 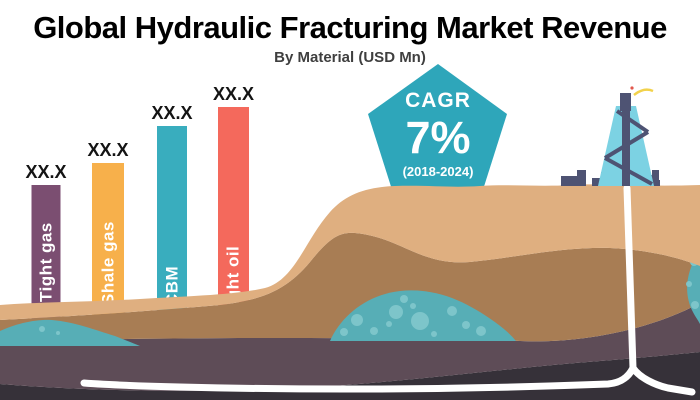 What do you see at coordinates (438, 171) in the screenshot?
I see `cagr-period: (2018-2024)` at bounding box center [438, 171].